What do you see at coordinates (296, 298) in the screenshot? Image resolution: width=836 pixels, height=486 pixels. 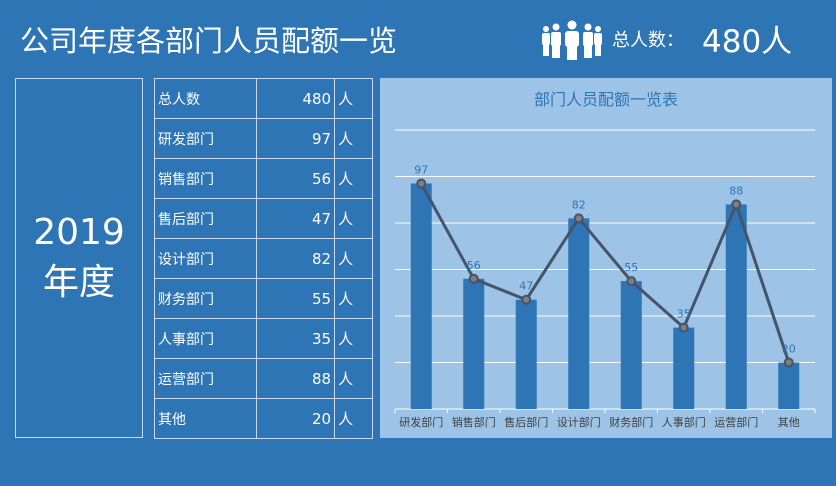 I see `dept-count: 55` at bounding box center [296, 298].